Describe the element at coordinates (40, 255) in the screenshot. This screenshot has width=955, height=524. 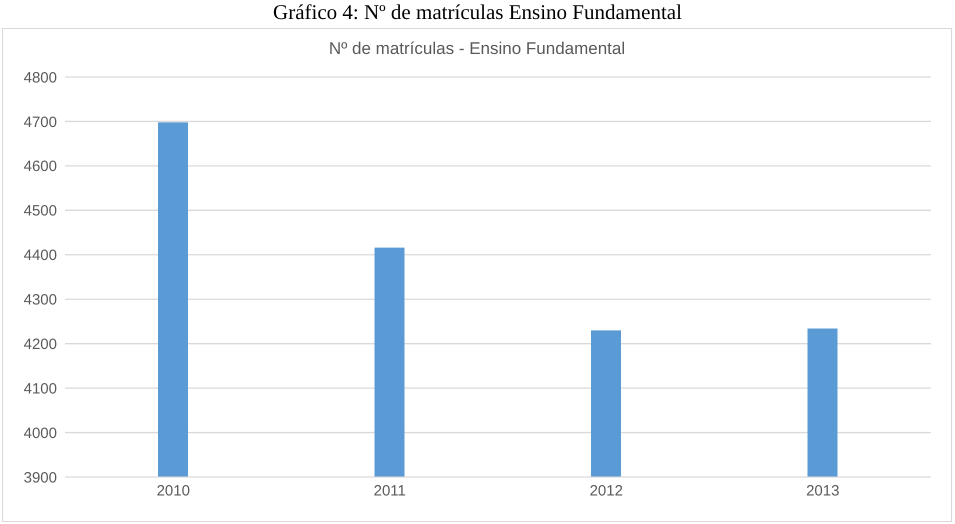
I see `y-tick-label: 4400` at that location.